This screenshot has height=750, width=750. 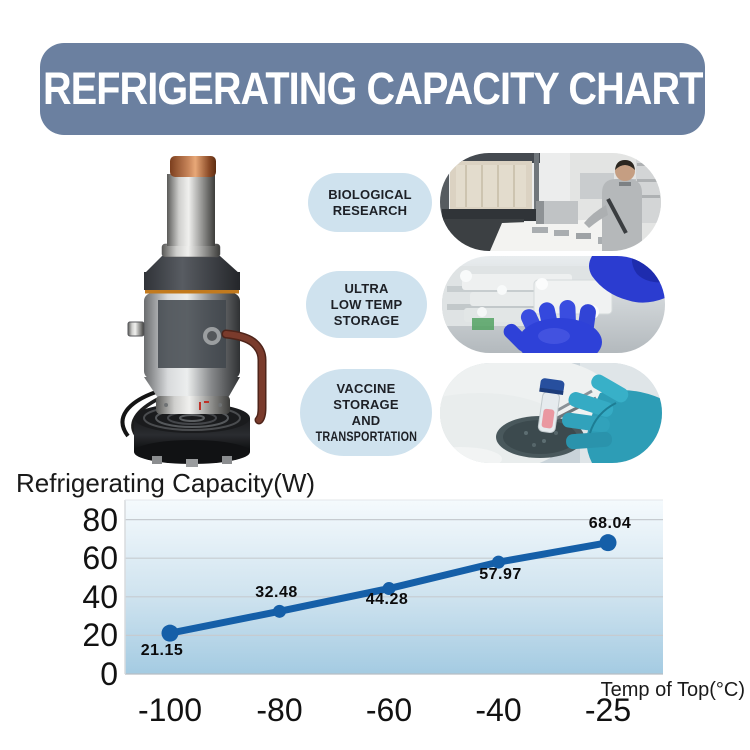 I want to click on y-tick-label: 60, so click(x=100, y=558).